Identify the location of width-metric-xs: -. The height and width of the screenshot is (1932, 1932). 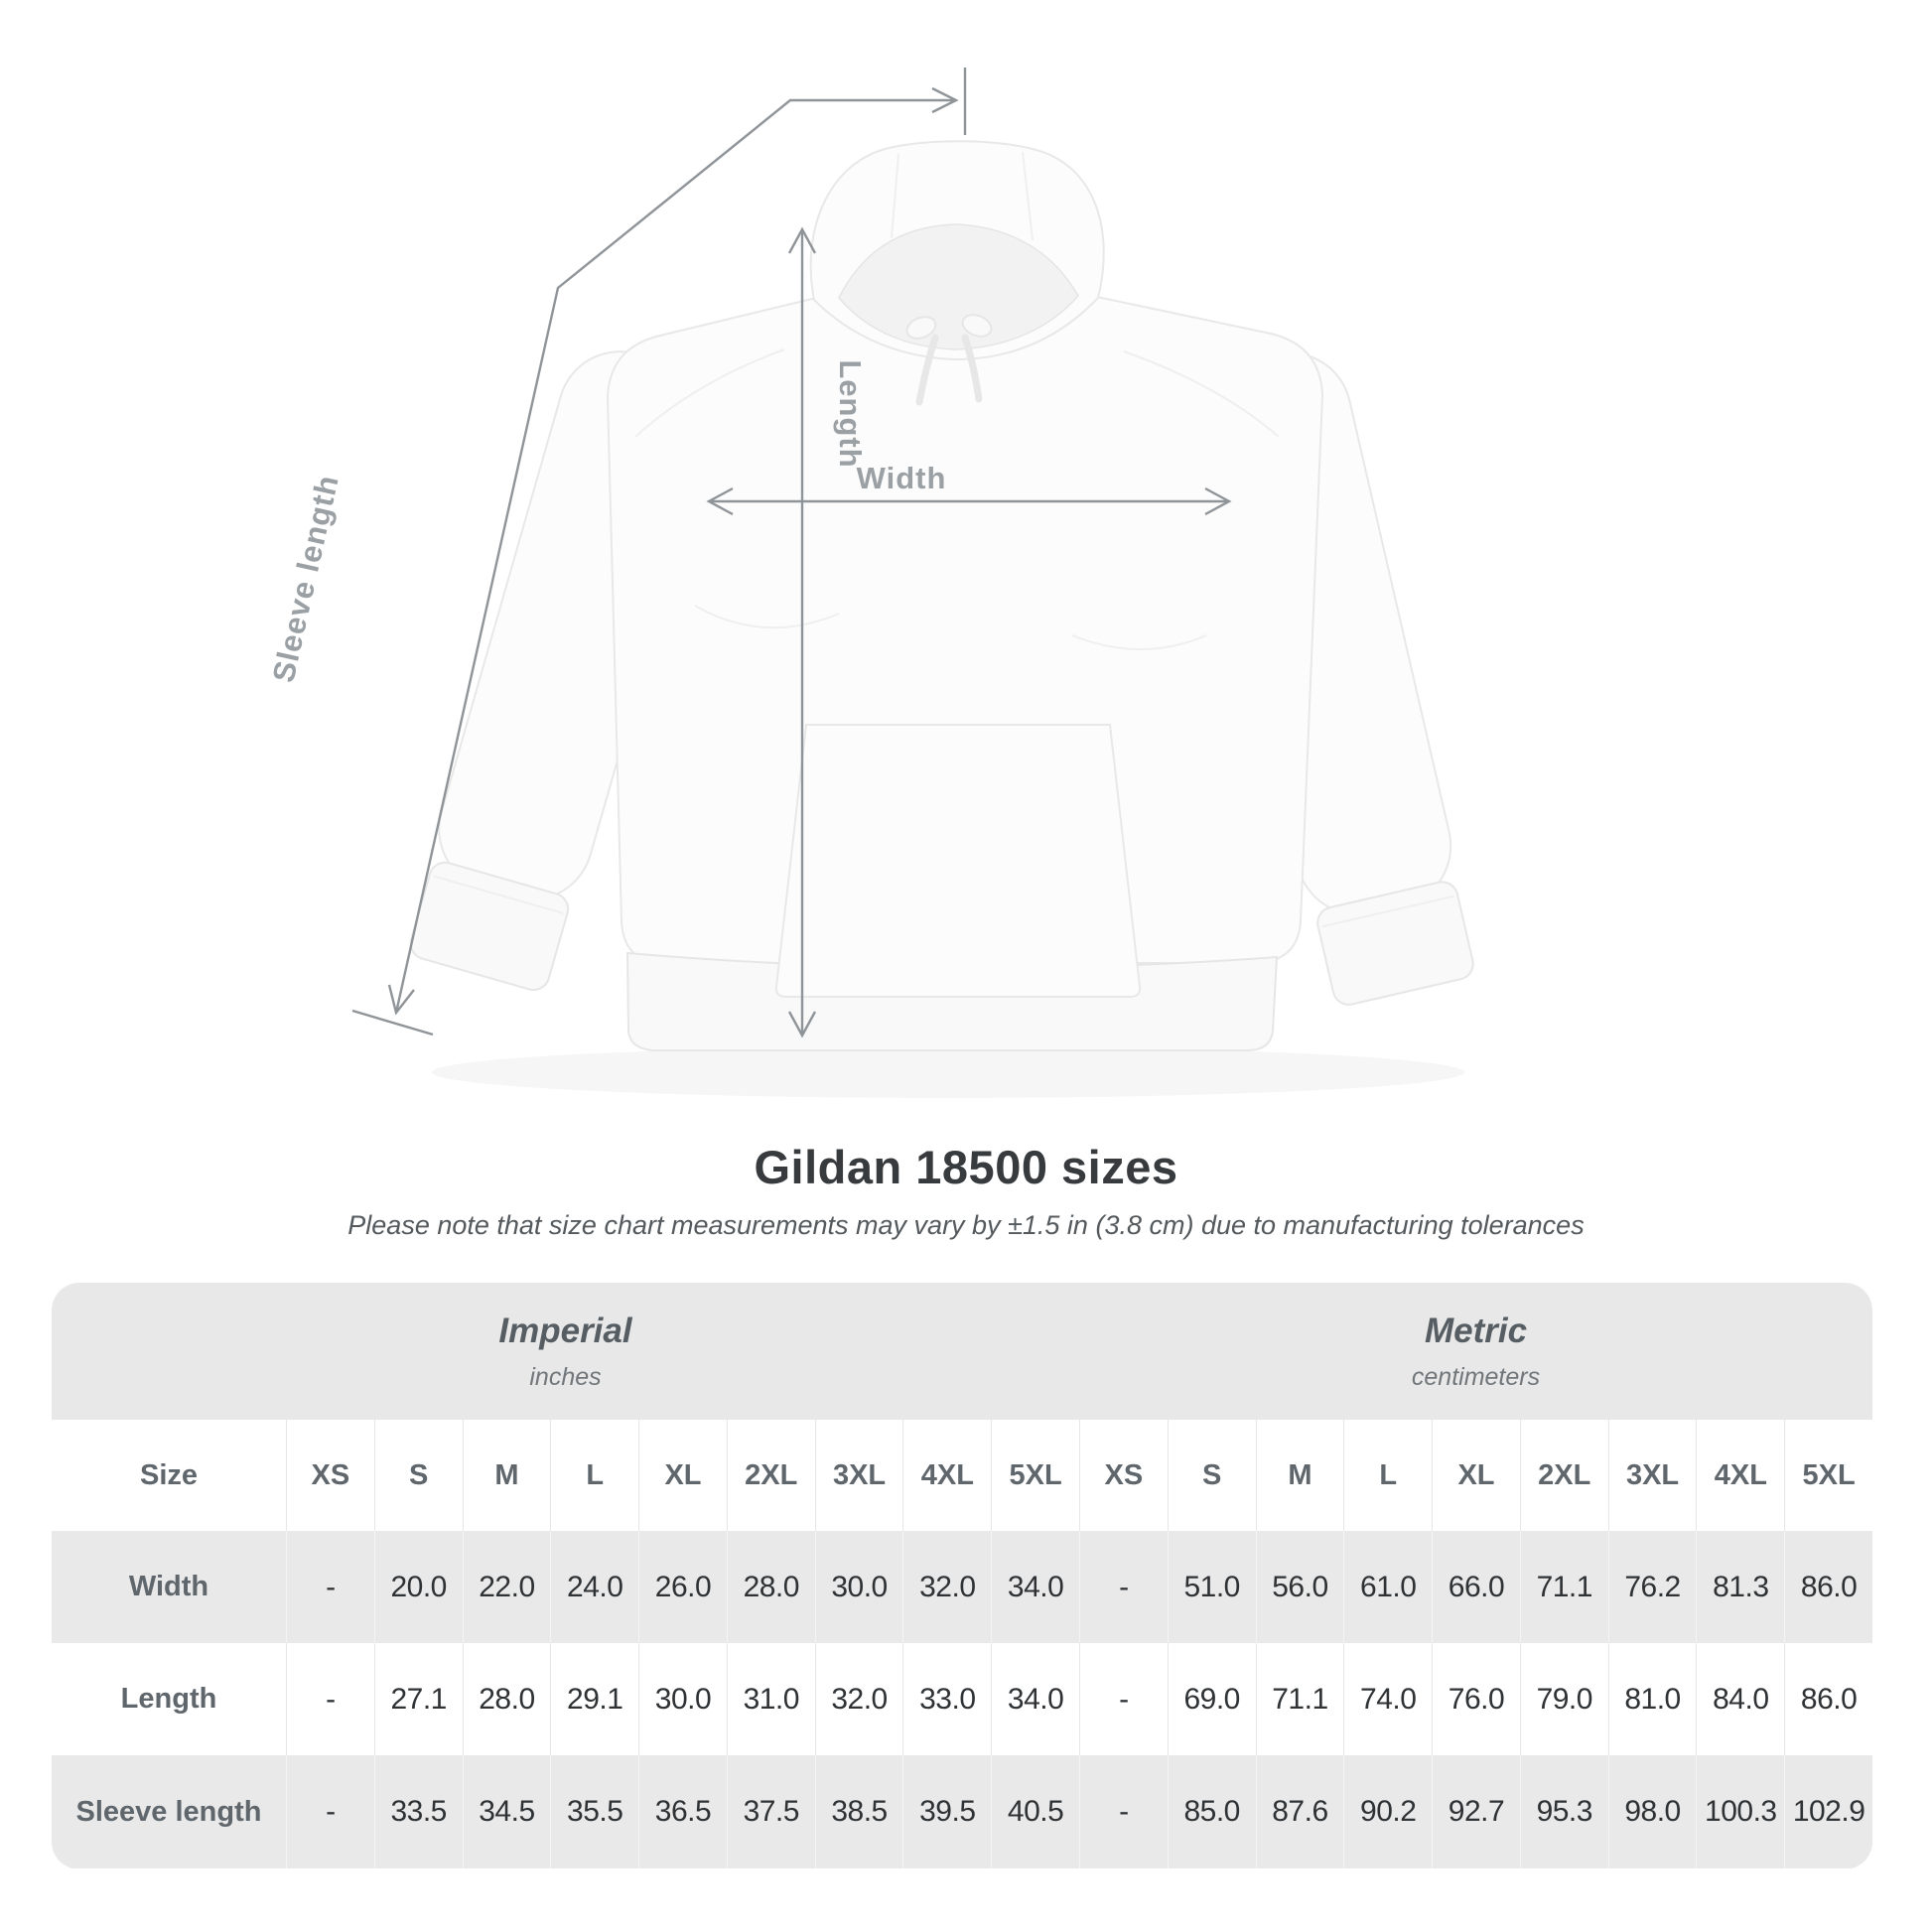
(1124, 1587).